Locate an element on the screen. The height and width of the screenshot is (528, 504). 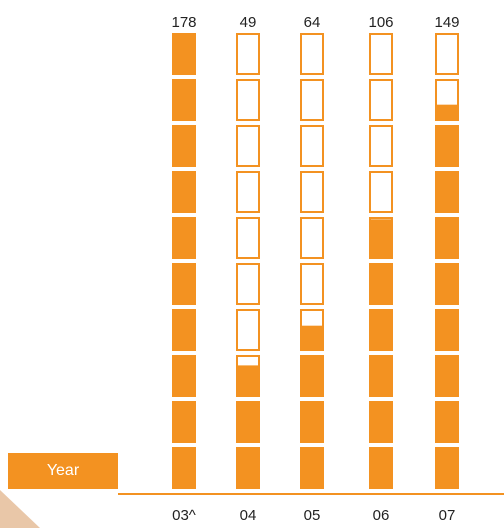
bar-value-label: 149 is located at coordinates (446, 22).